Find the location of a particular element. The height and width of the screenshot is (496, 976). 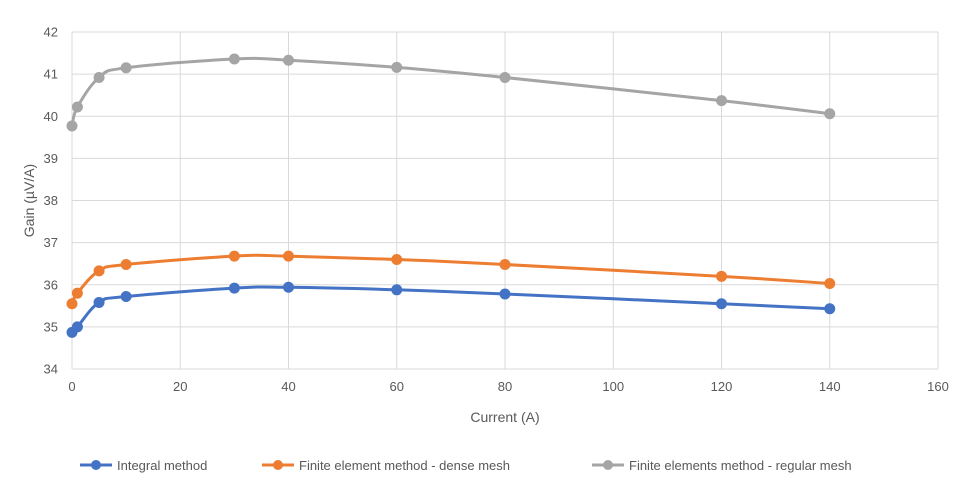

legend-item: Finite elements method - regular mesh is located at coordinates (722, 465).